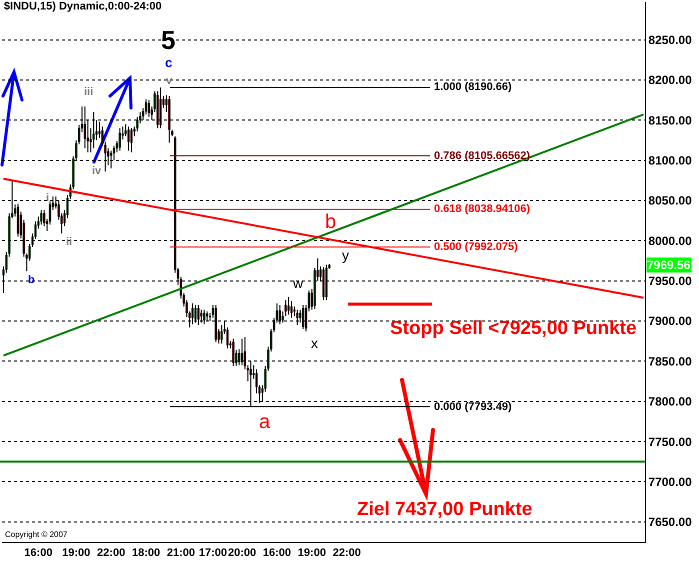  I want to click on y-tick-label: 7750.00, so click(670, 441).